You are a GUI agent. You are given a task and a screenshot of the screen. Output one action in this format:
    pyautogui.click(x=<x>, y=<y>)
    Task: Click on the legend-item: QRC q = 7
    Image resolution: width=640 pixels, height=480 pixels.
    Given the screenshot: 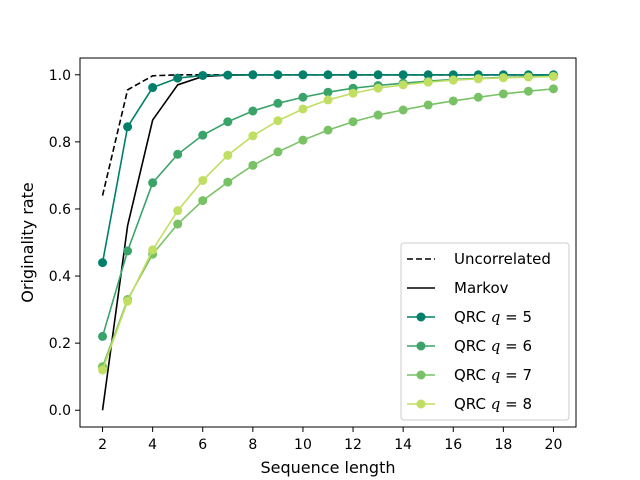 What is the action you would take?
    pyautogui.click(x=469, y=375)
    